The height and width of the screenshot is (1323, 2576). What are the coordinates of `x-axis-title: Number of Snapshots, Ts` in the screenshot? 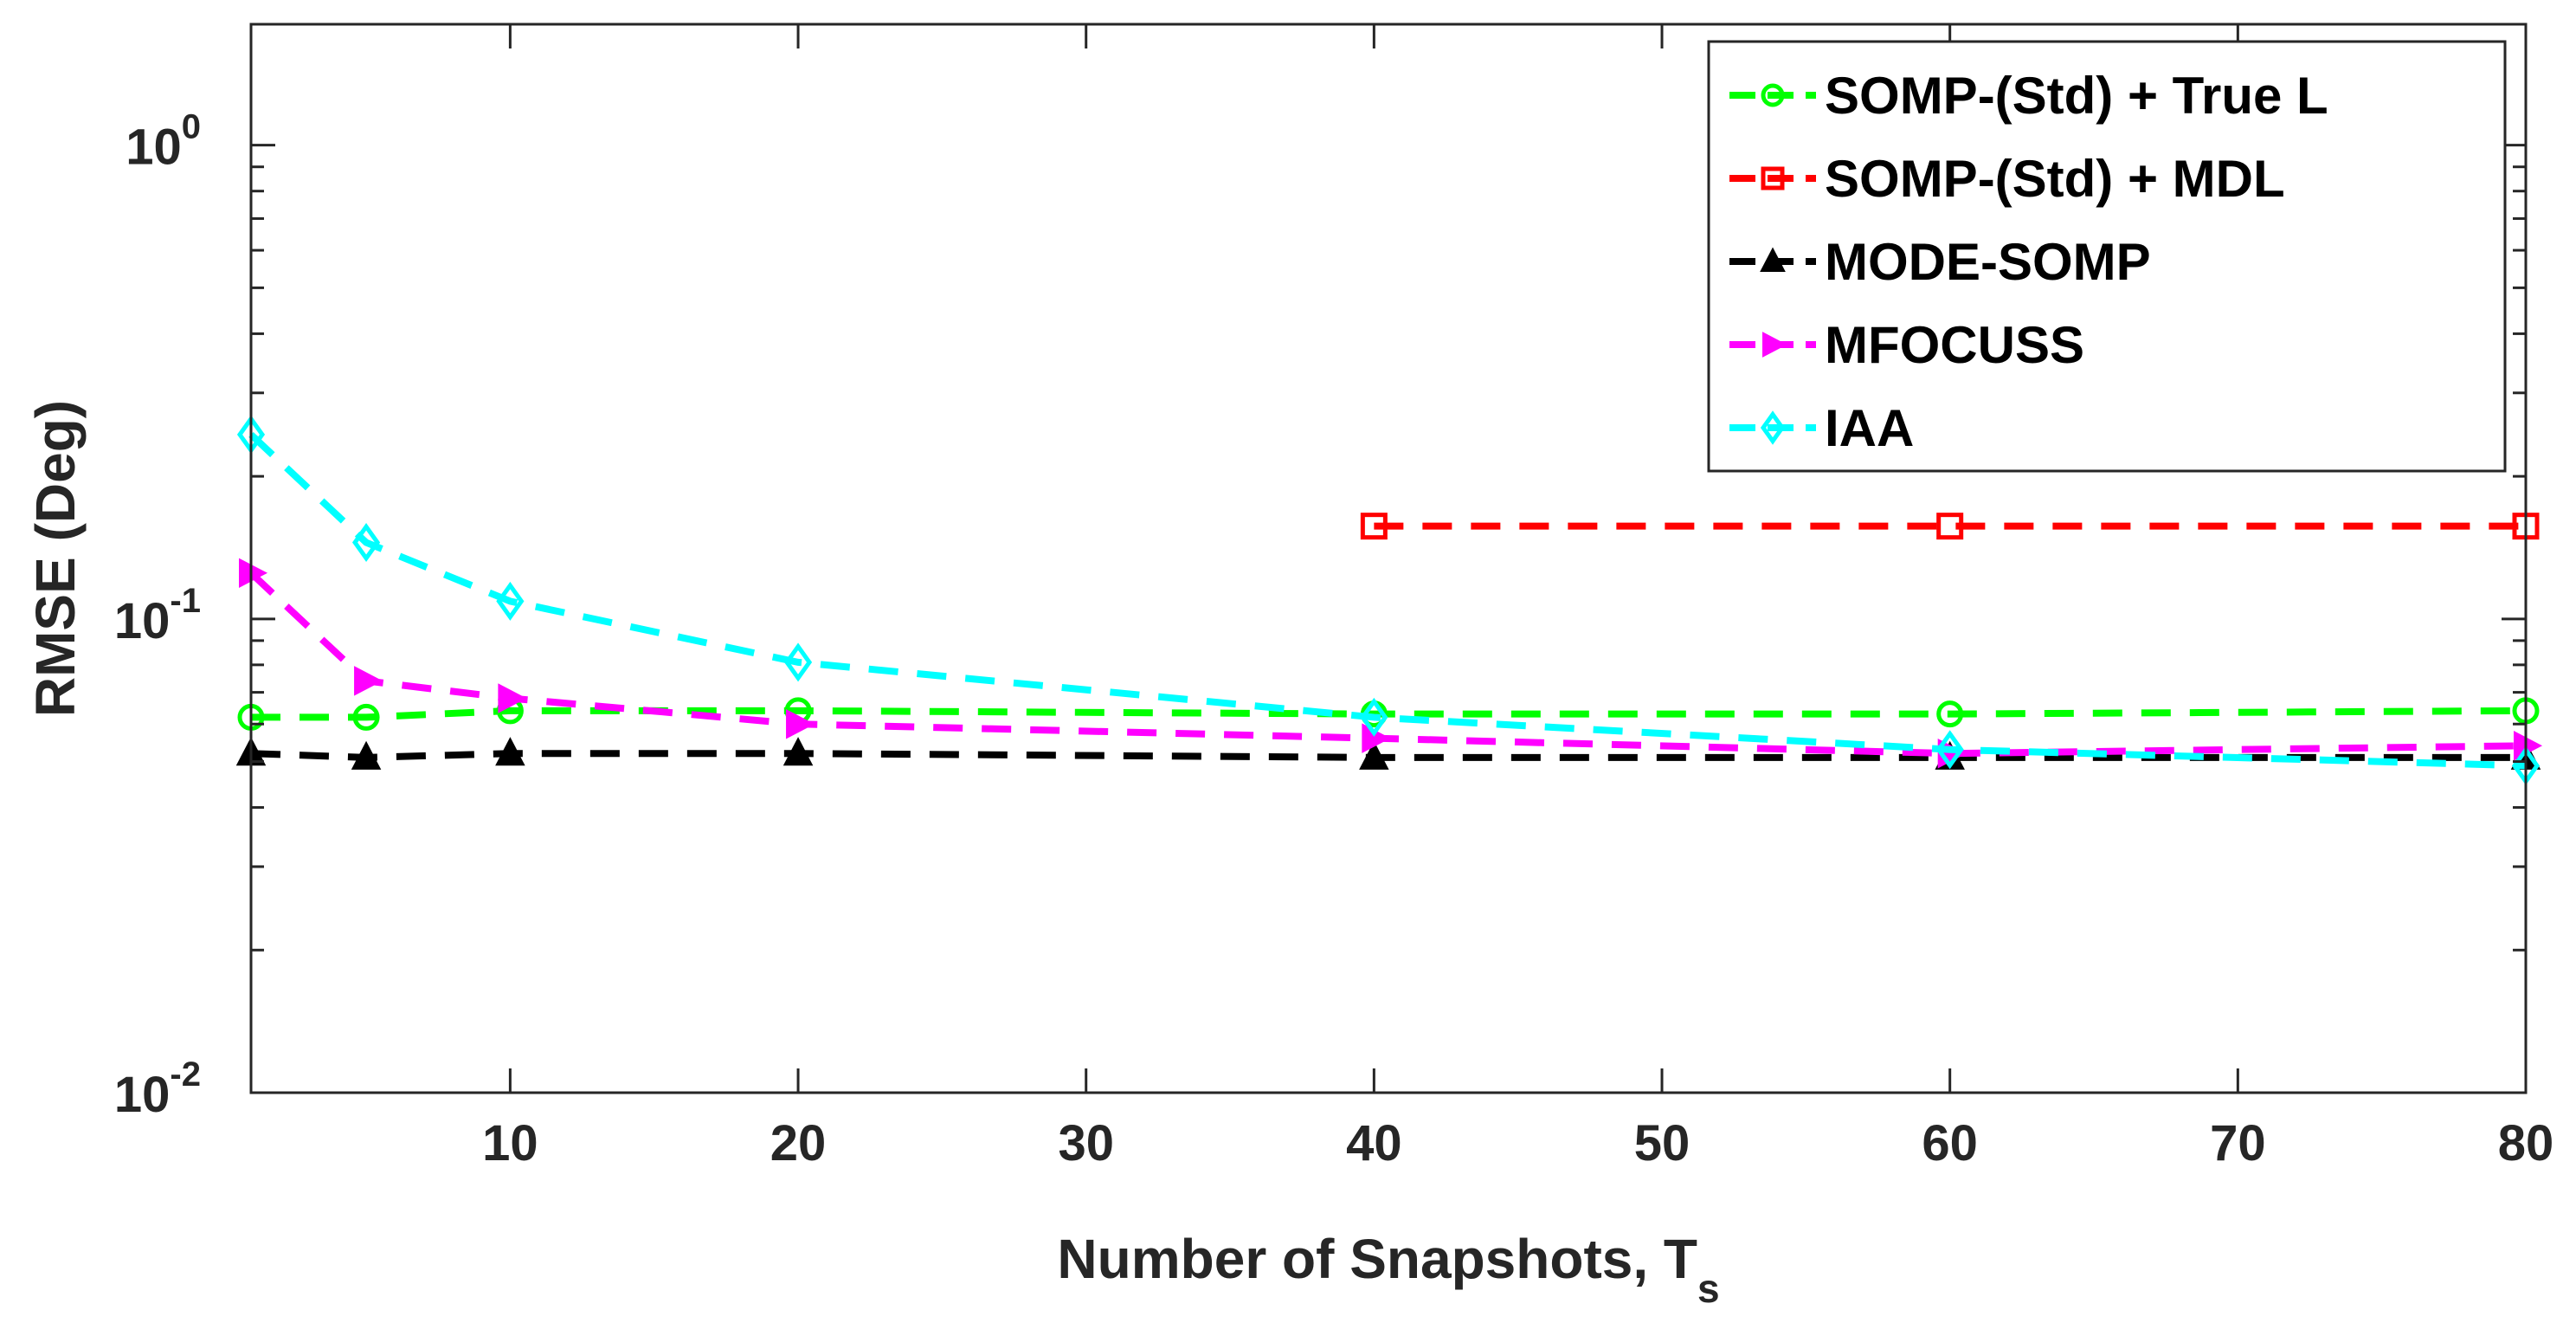 It's located at (1388, 1269).